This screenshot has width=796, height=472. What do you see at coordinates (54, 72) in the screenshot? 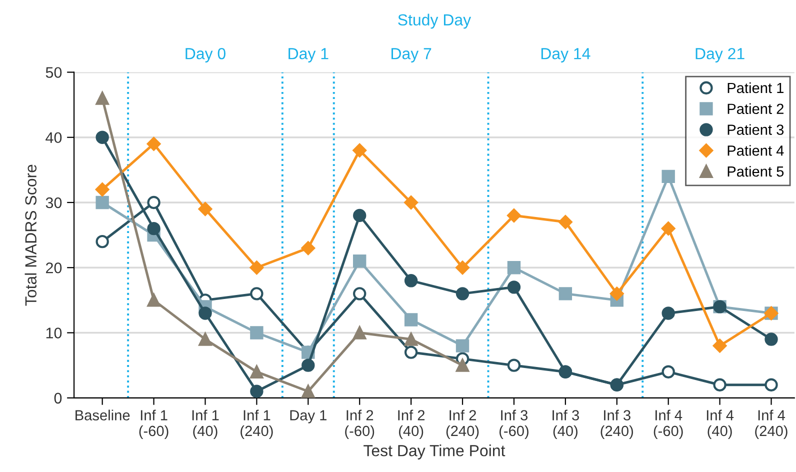
I see `y-tick-label: 50` at bounding box center [54, 72].